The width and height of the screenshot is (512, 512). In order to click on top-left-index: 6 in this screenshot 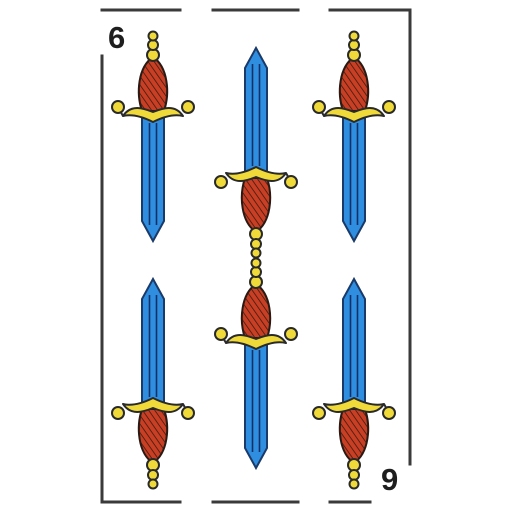, I will do `click(117, 37)`.